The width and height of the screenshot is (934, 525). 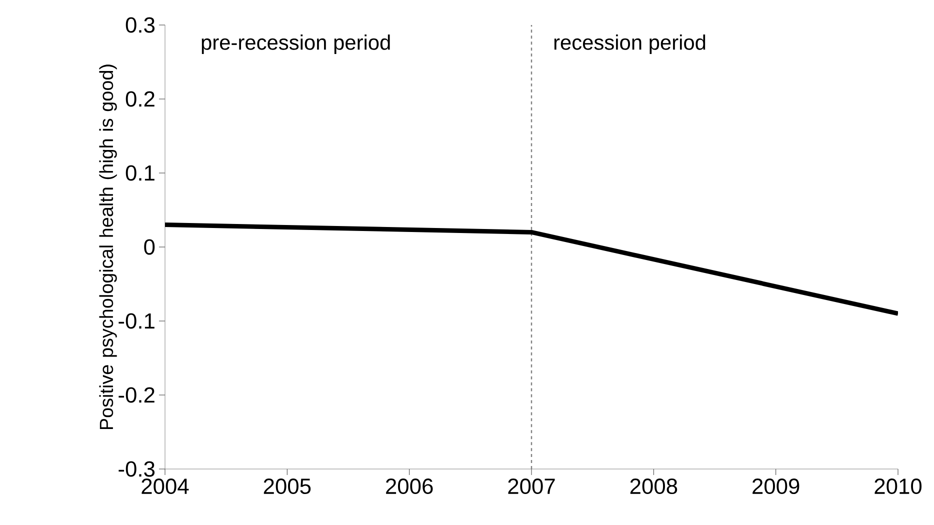 What do you see at coordinates (776, 486) in the screenshot?
I see `x-tick-label: 2009` at bounding box center [776, 486].